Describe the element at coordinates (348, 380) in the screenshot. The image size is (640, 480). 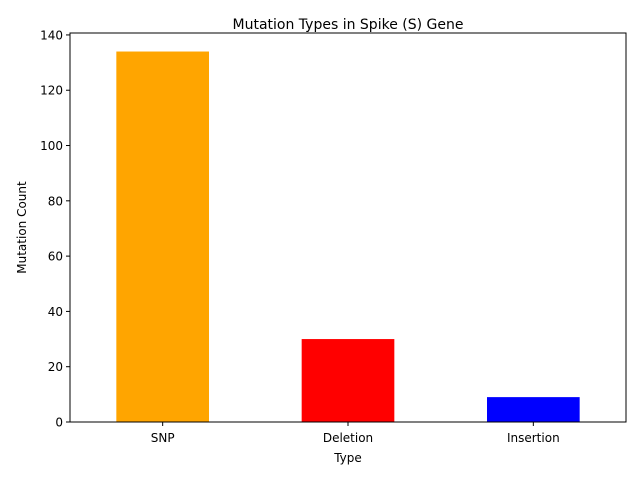
I see `bar-deletion` at that location.